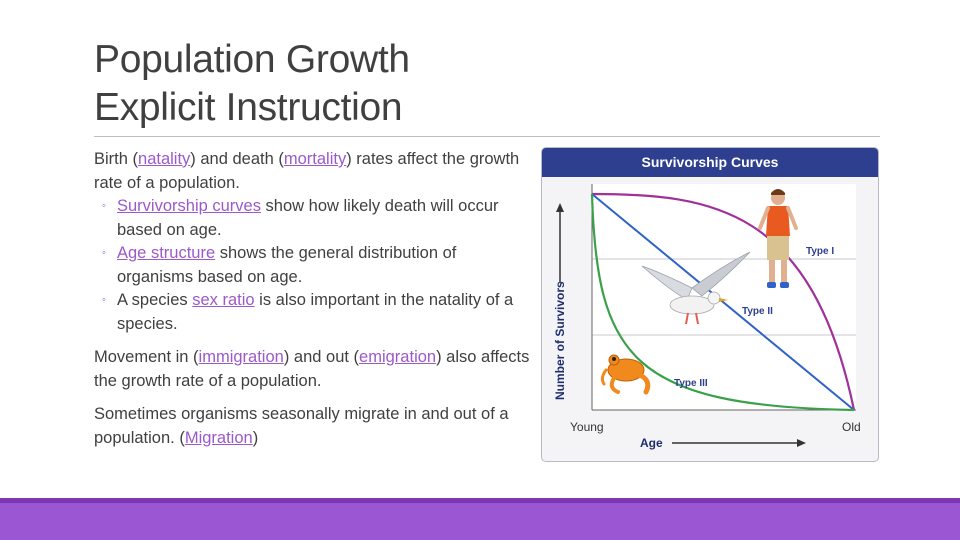  What do you see at coordinates (560, 207) in the screenshot?
I see `y-arrowhead` at bounding box center [560, 207].